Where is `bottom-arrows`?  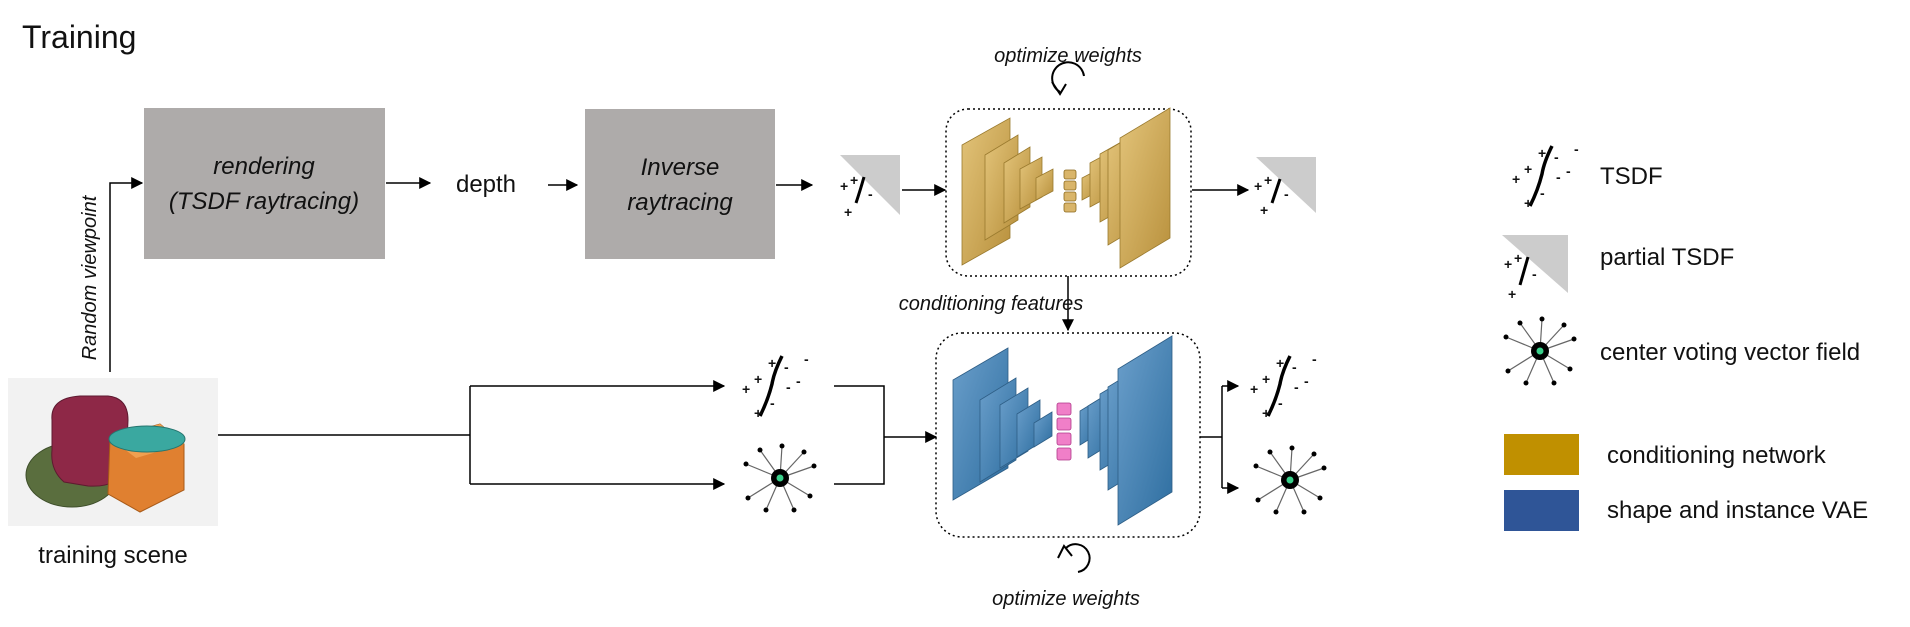 bottom-arrows is located at coordinates (729, 437).